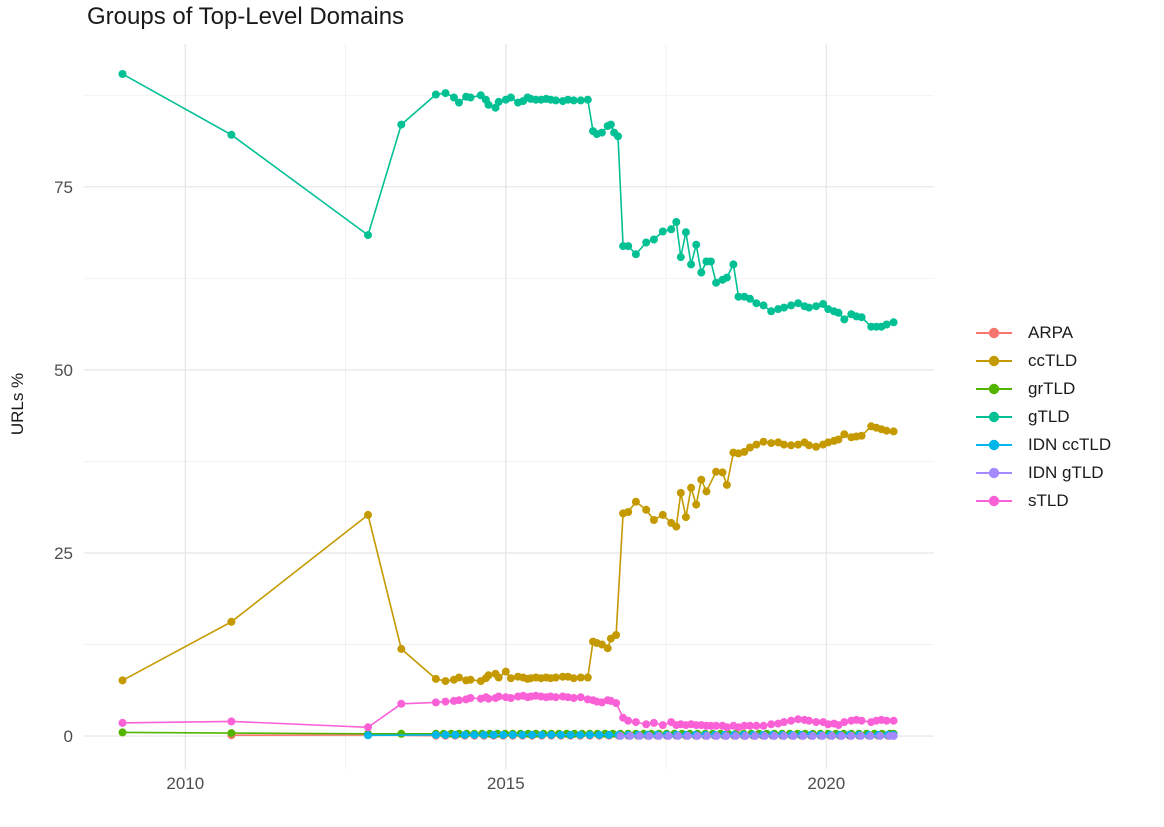  I want to click on legend-key-ARPA, so click(994, 333).